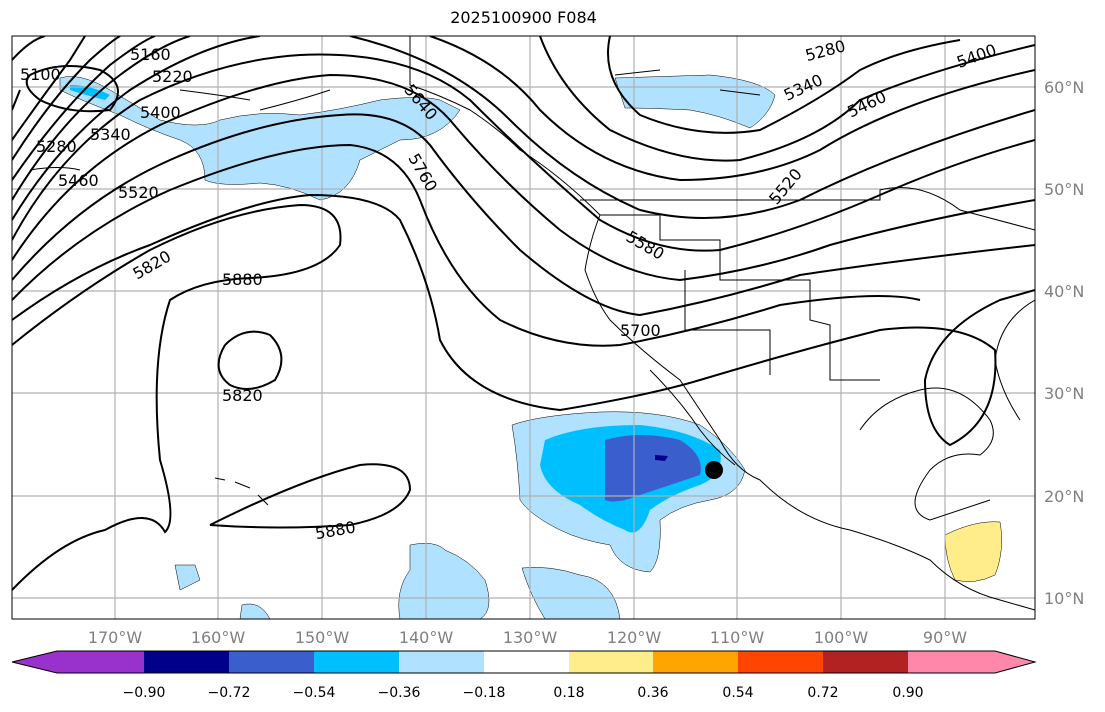  I want to click on colorbar-tick: 0.18, so click(568, 693).